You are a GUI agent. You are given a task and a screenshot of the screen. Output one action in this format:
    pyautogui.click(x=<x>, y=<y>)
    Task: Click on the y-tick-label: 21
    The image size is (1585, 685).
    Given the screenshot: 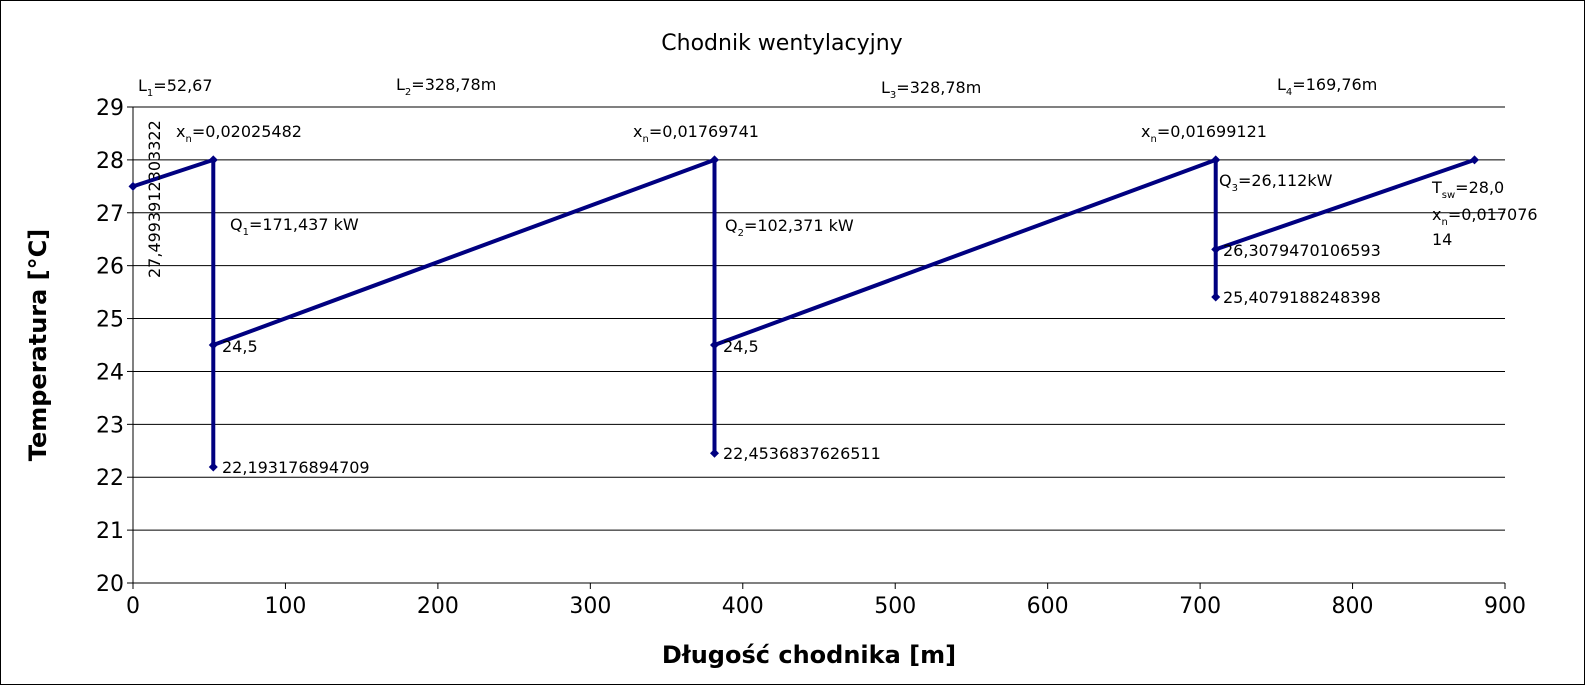 What is the action you would take?
    pyautogui.click(x=110, y=531)
    